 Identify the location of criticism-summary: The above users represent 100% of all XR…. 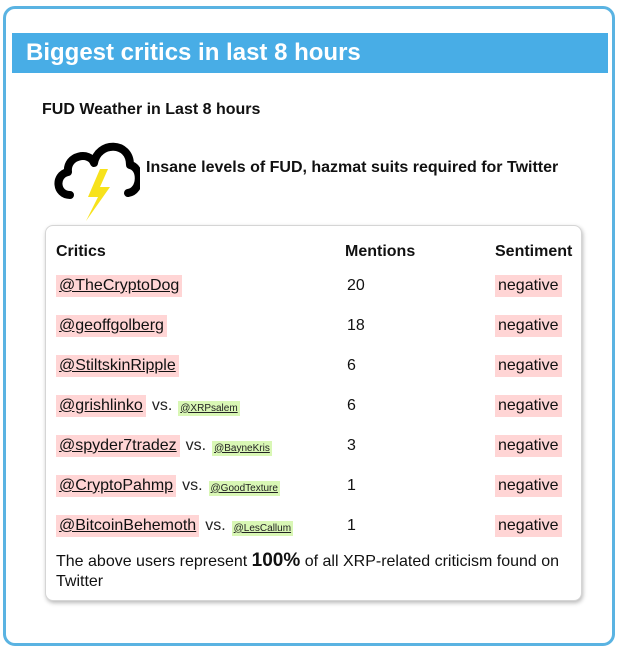
(316, 571).